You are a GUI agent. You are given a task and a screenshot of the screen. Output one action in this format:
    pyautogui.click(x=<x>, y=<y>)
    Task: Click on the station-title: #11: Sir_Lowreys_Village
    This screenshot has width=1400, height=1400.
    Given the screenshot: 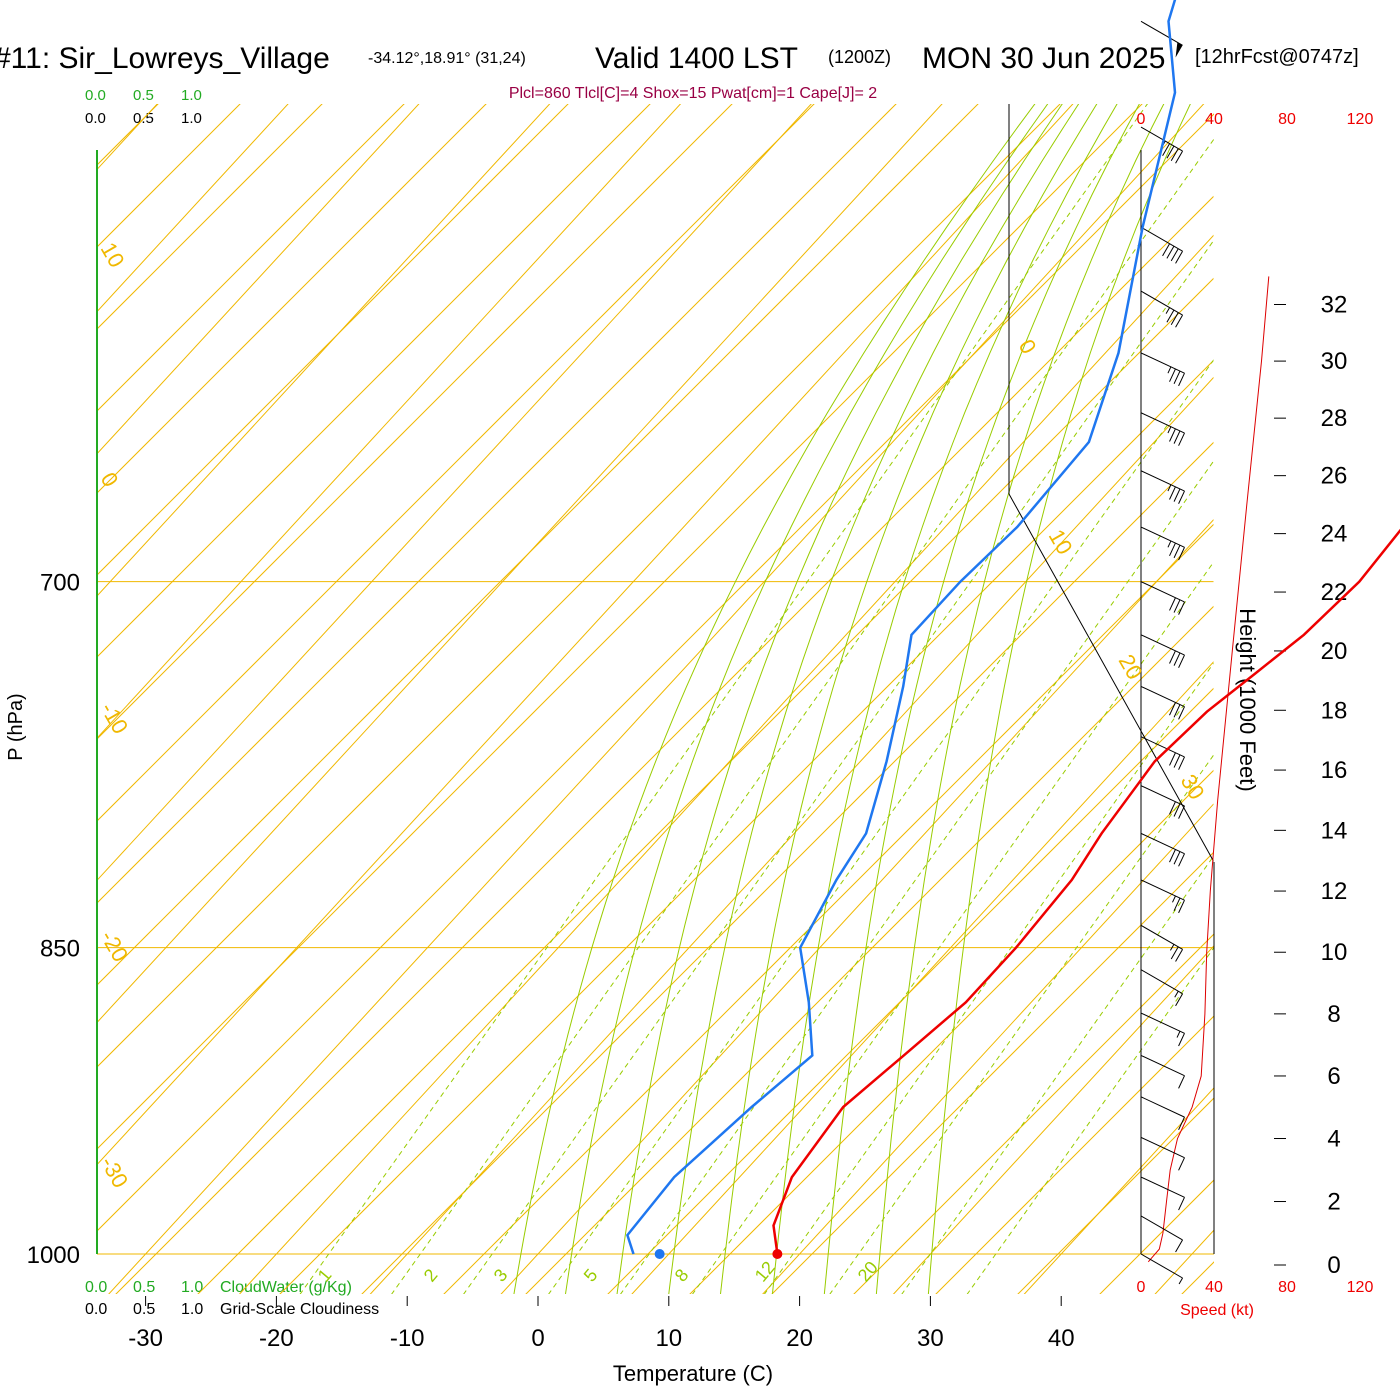 What is the action you would take?
    pyautogui.click(x=165, y=58)
    